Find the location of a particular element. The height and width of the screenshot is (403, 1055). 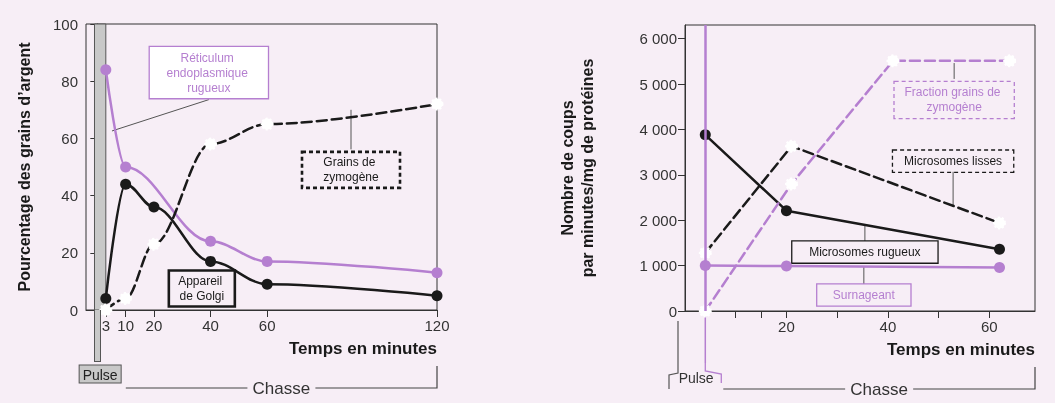

series-label: Fraction grains de zymogène is located at coordinates (954, 100).